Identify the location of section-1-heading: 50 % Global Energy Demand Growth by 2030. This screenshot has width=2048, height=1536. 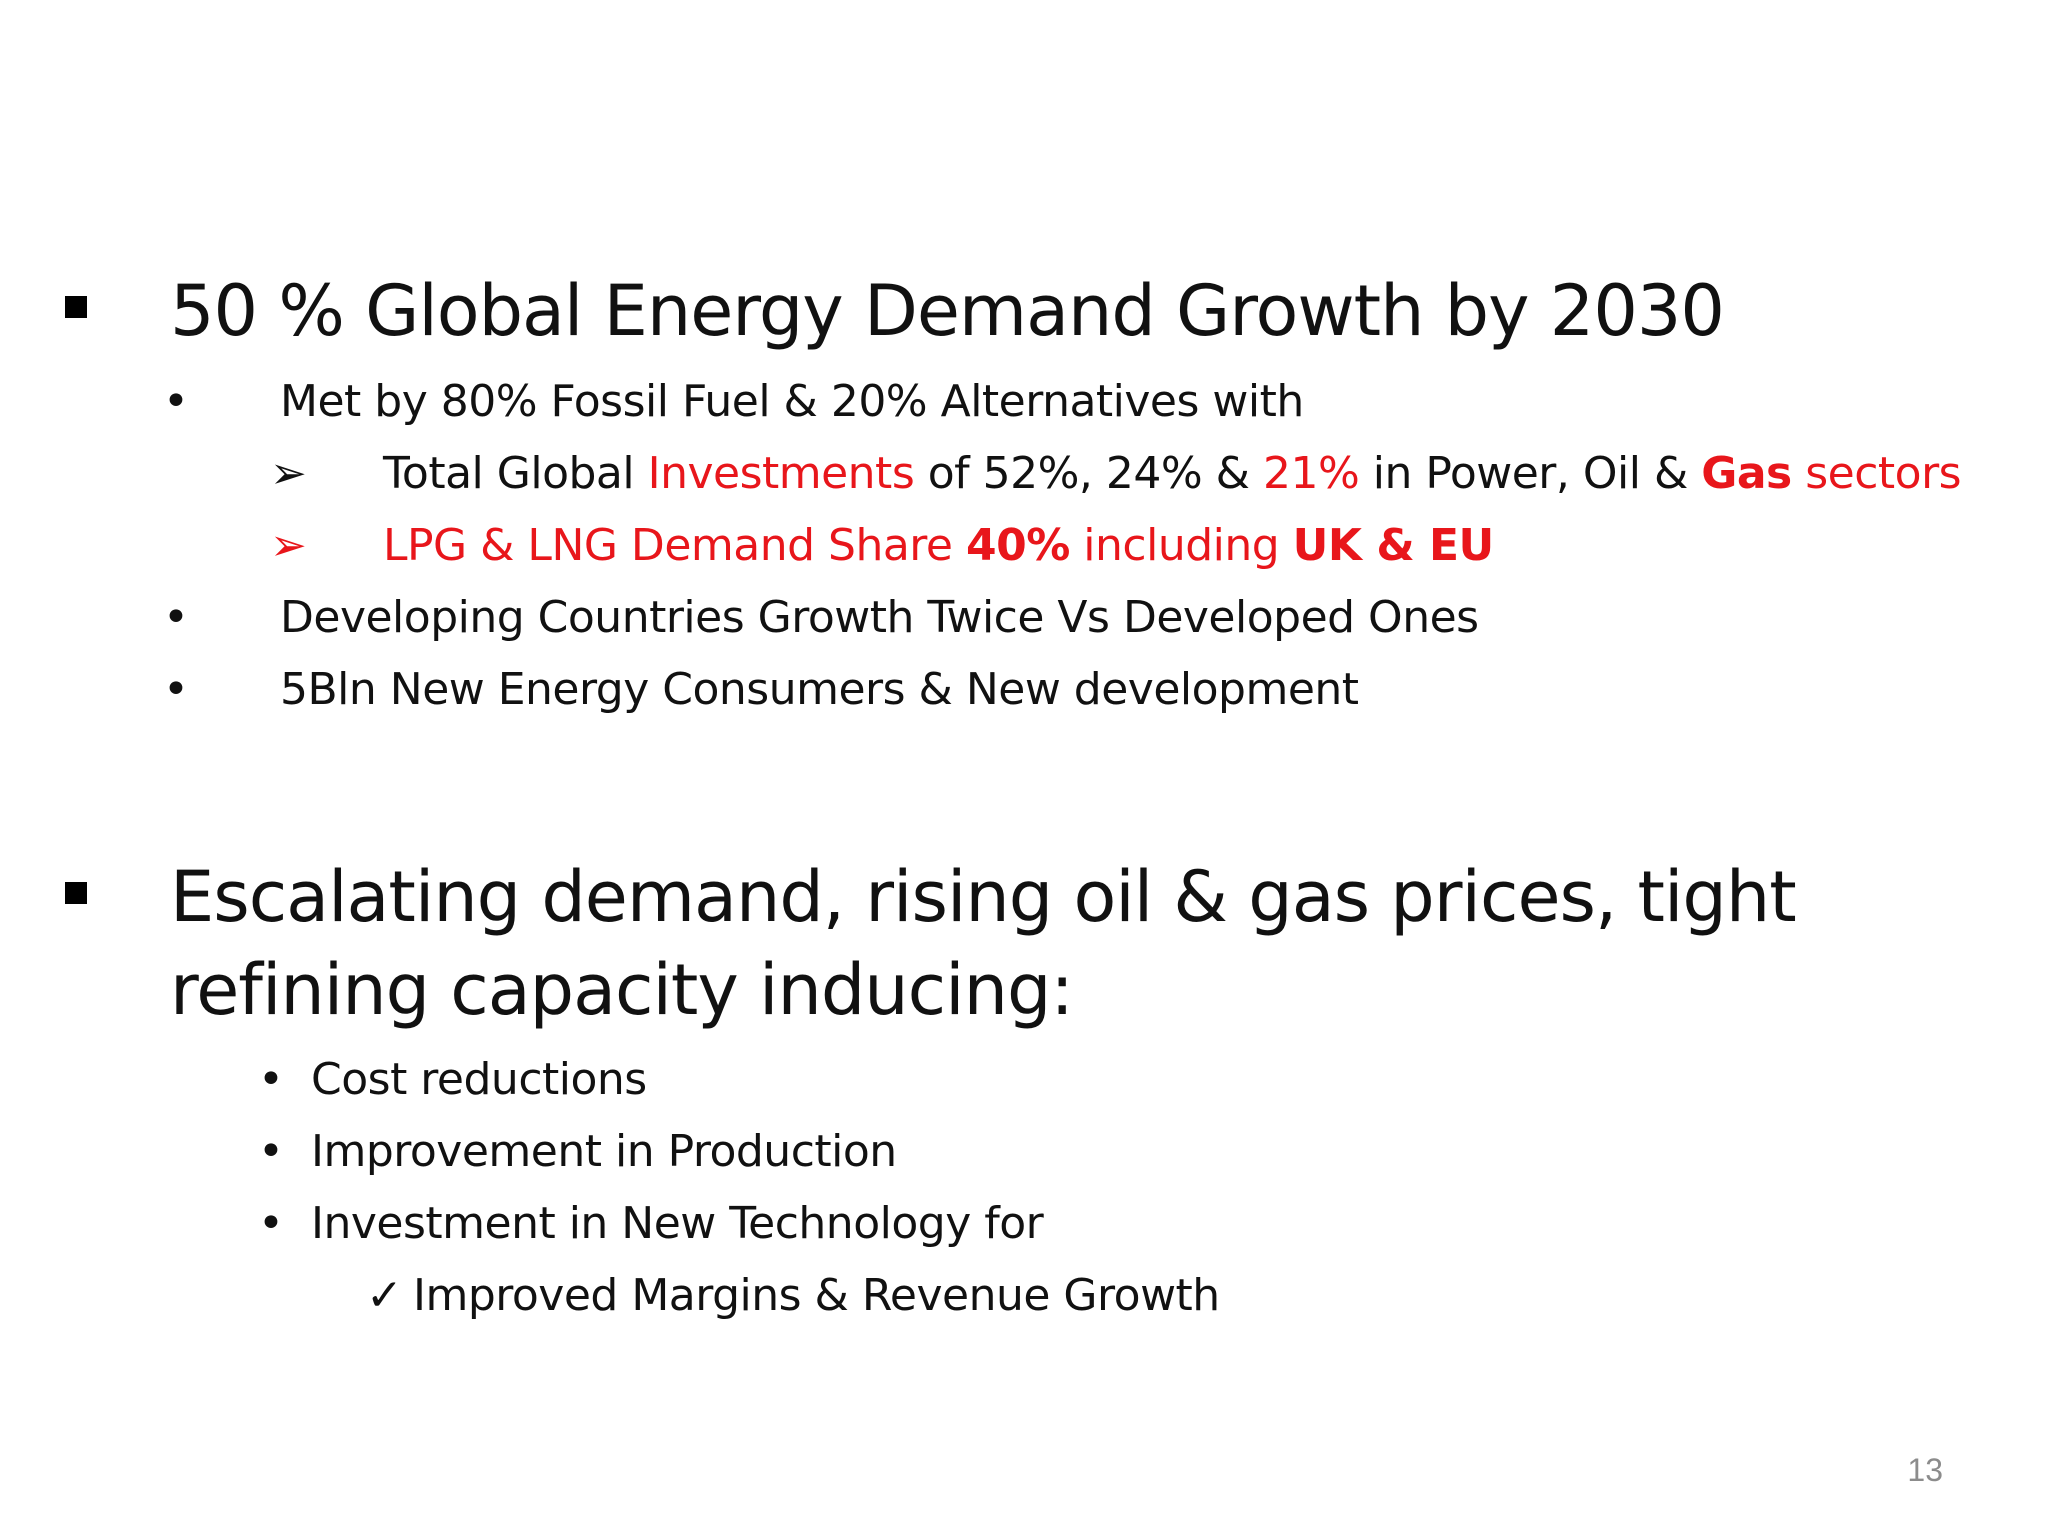
(947, 311).